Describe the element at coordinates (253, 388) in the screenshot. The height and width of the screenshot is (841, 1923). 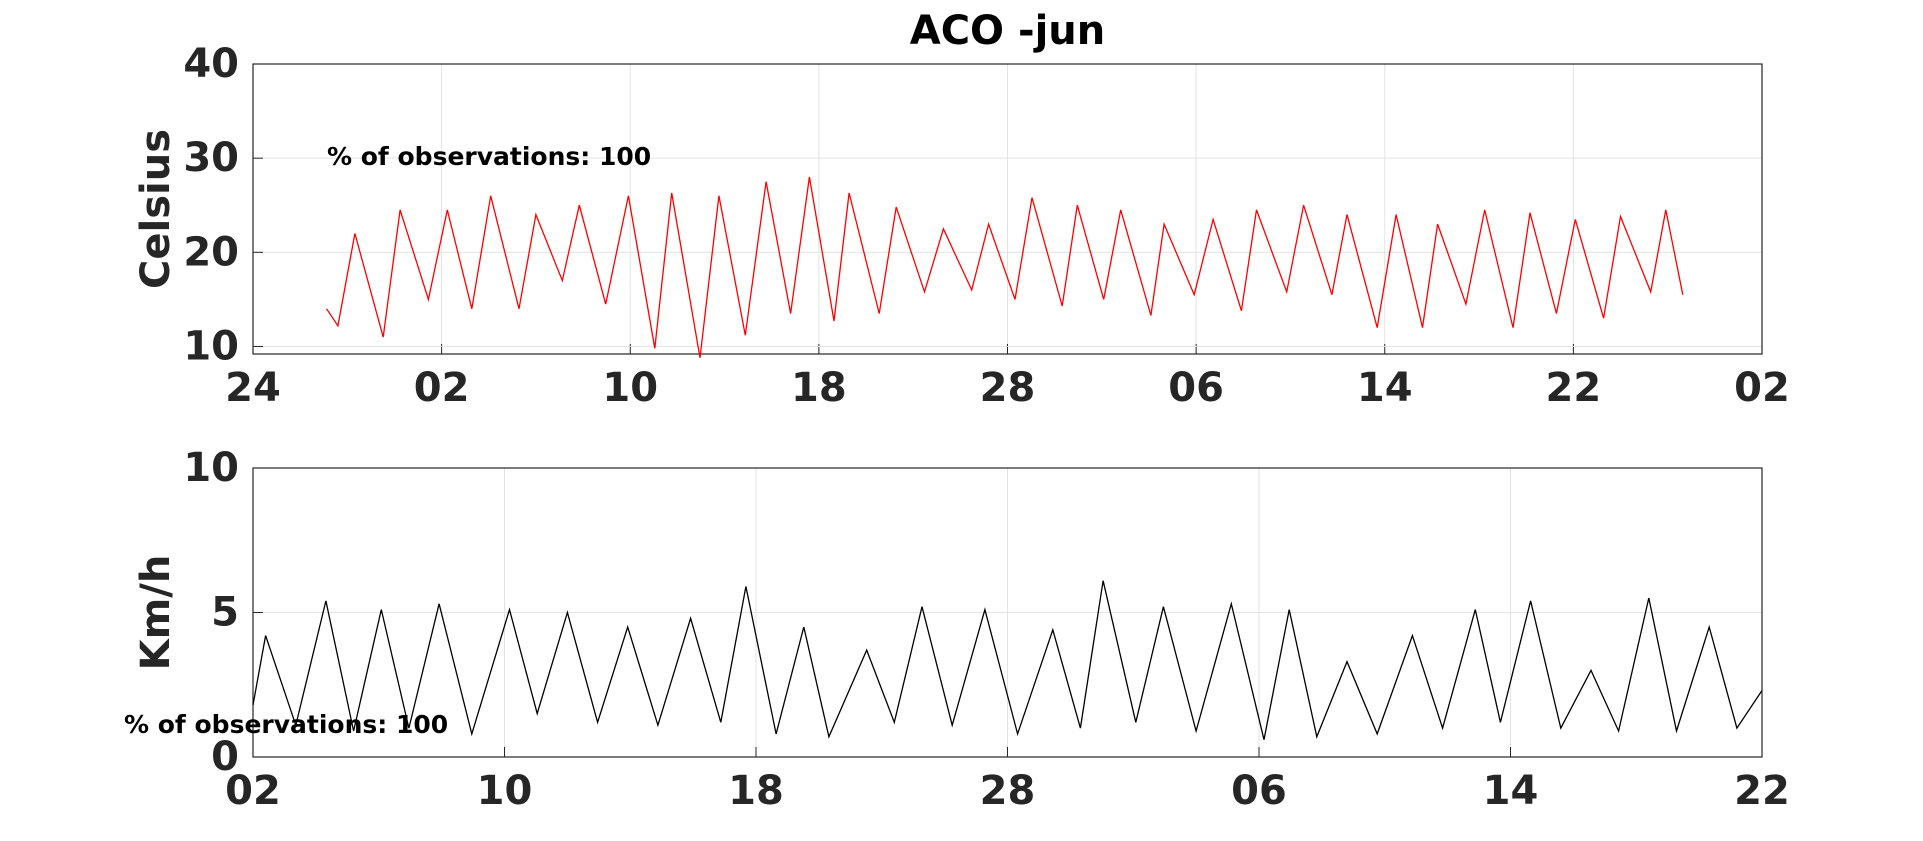
I see `x-tick-label: 24` at that location.